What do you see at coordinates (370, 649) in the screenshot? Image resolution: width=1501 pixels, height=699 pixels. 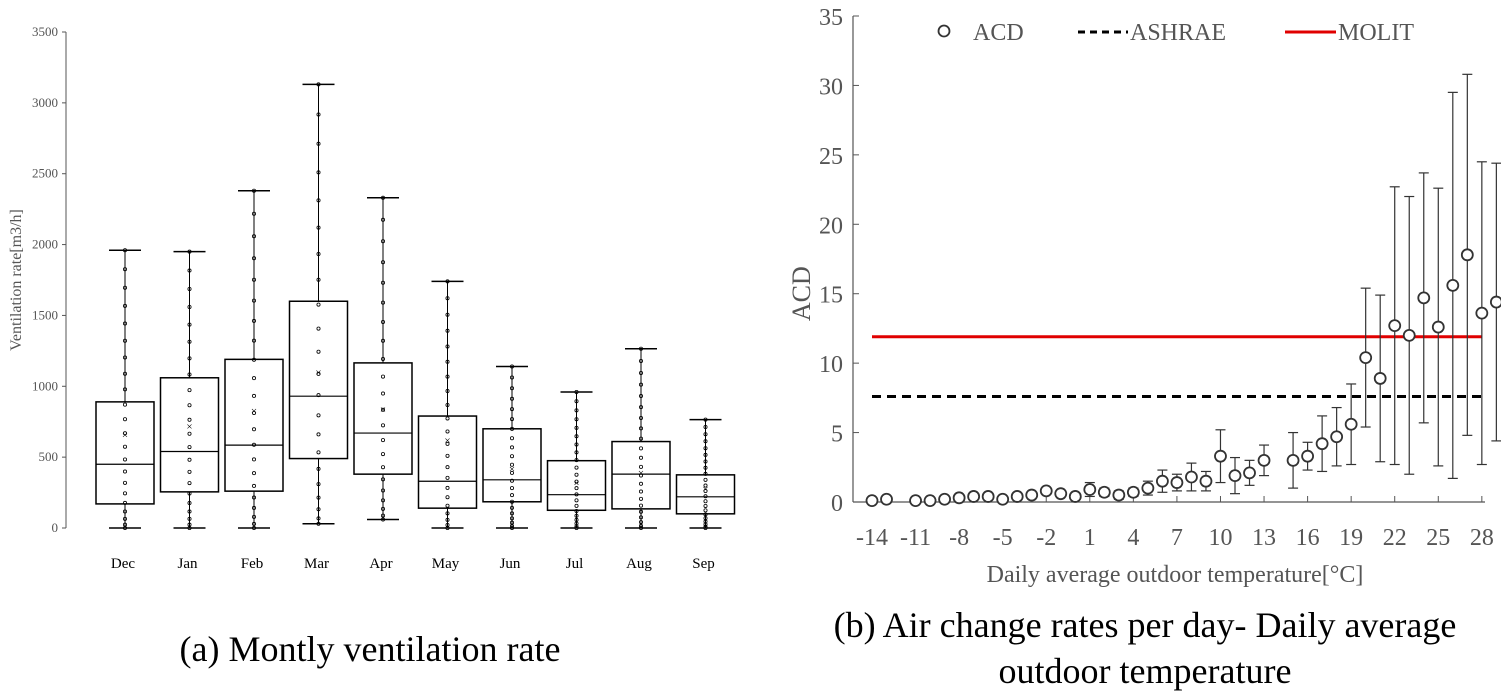 I see `caption-a: (a) Montly ventilation rate` at bounding box center [370, 649].